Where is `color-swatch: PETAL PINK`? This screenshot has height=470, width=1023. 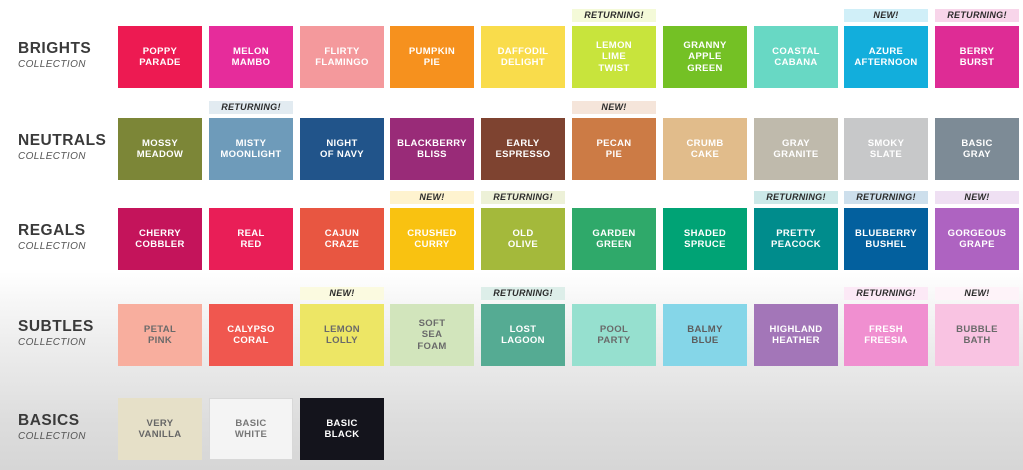 color-swatch: PETAL PINK is located at coordinates (160, 335).